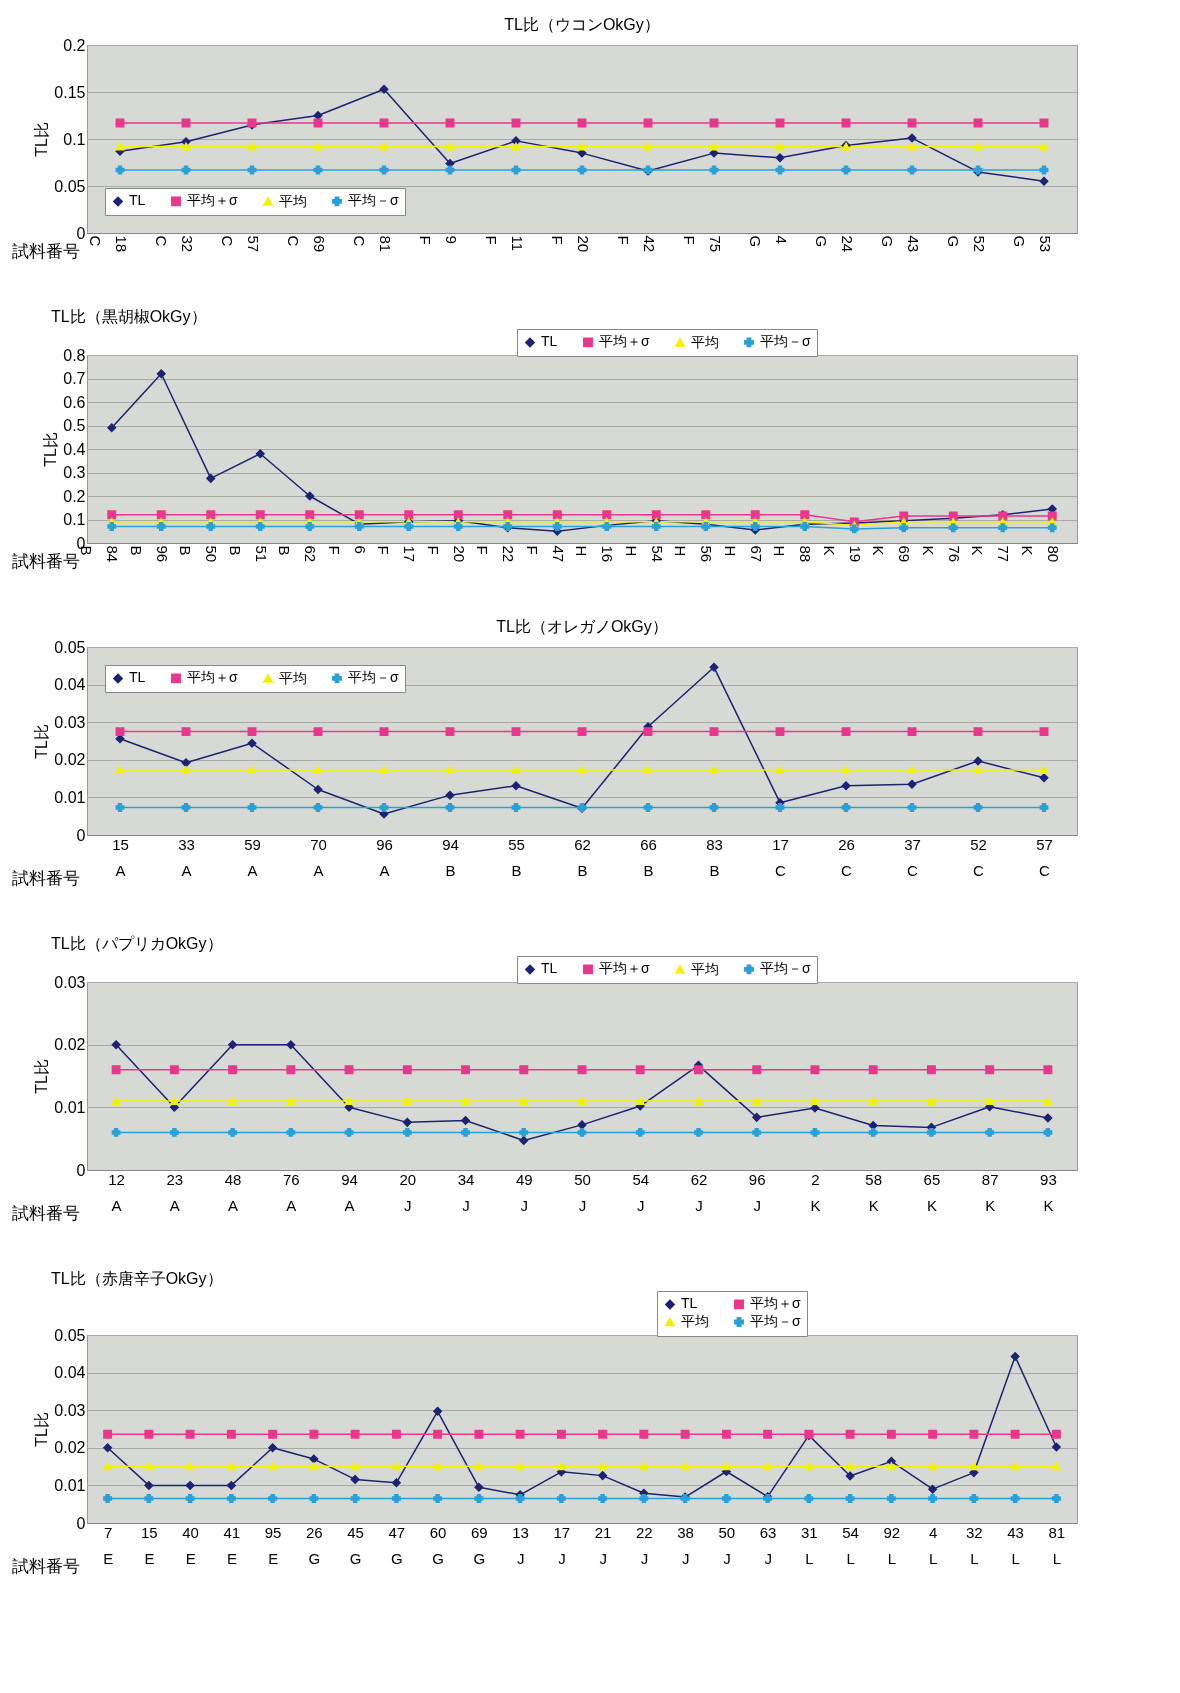 This screenshot has width=1180, height=1693. What do you see at coordinates (1057, 1545) in the screenshot?
I see `x-tick-label: 81 L` at bounding box center [1057, 1545].